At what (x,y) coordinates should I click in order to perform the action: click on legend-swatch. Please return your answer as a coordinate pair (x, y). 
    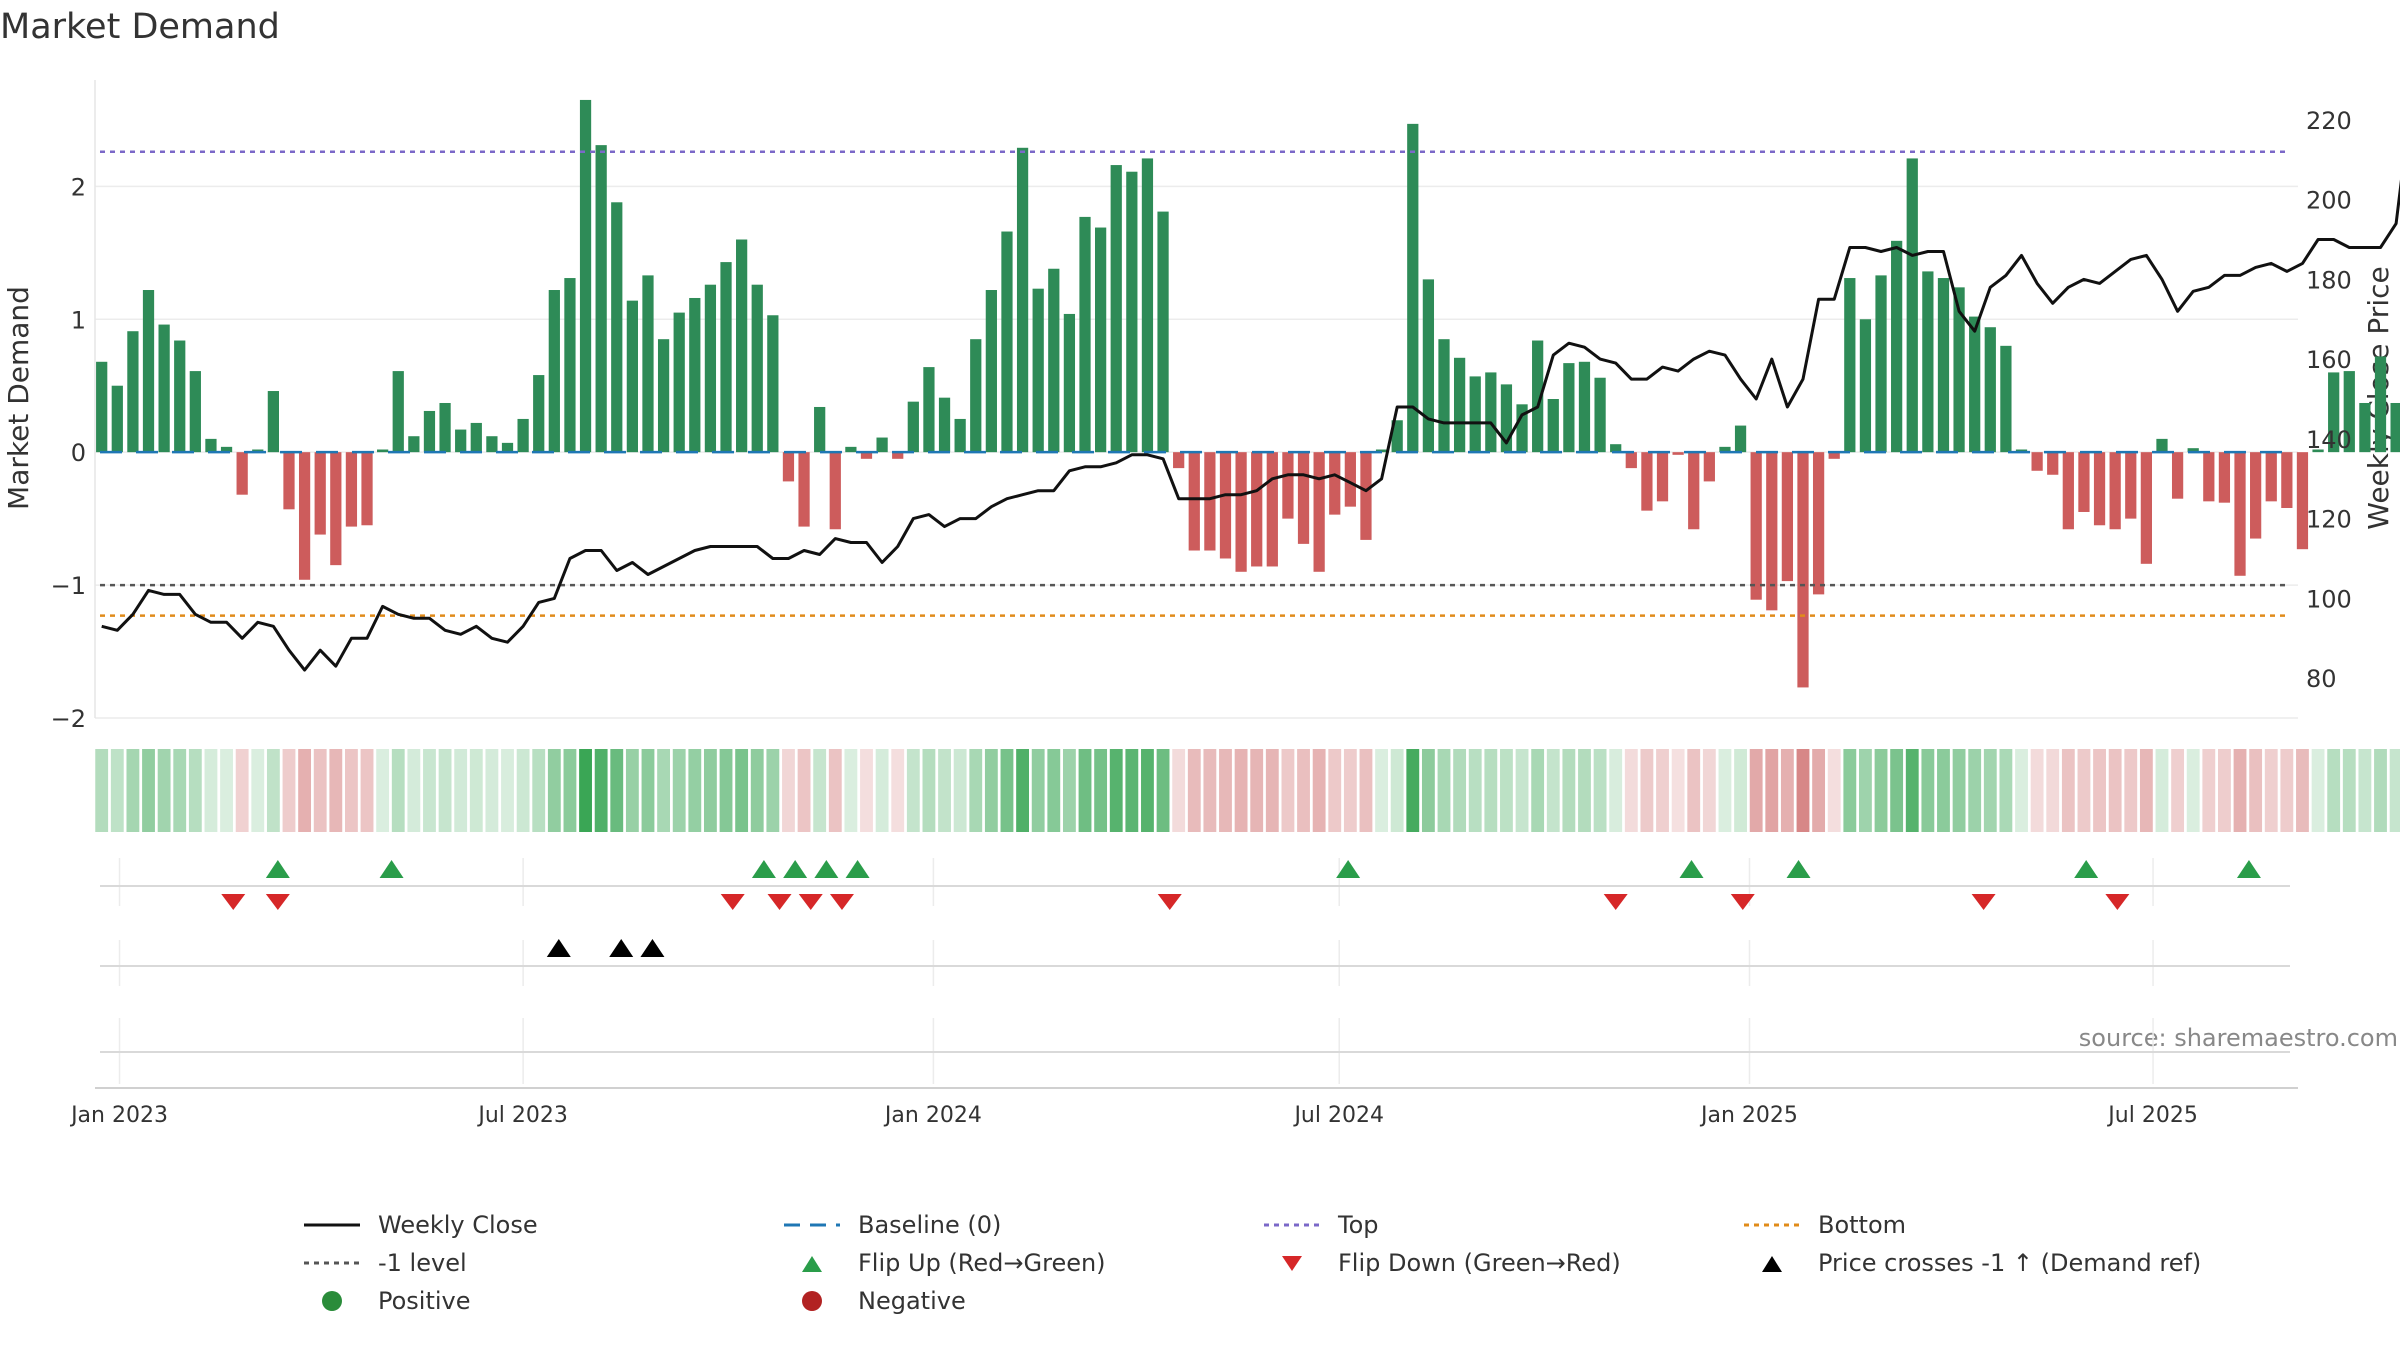
    Looking at the image, I should click on (332, 1301).